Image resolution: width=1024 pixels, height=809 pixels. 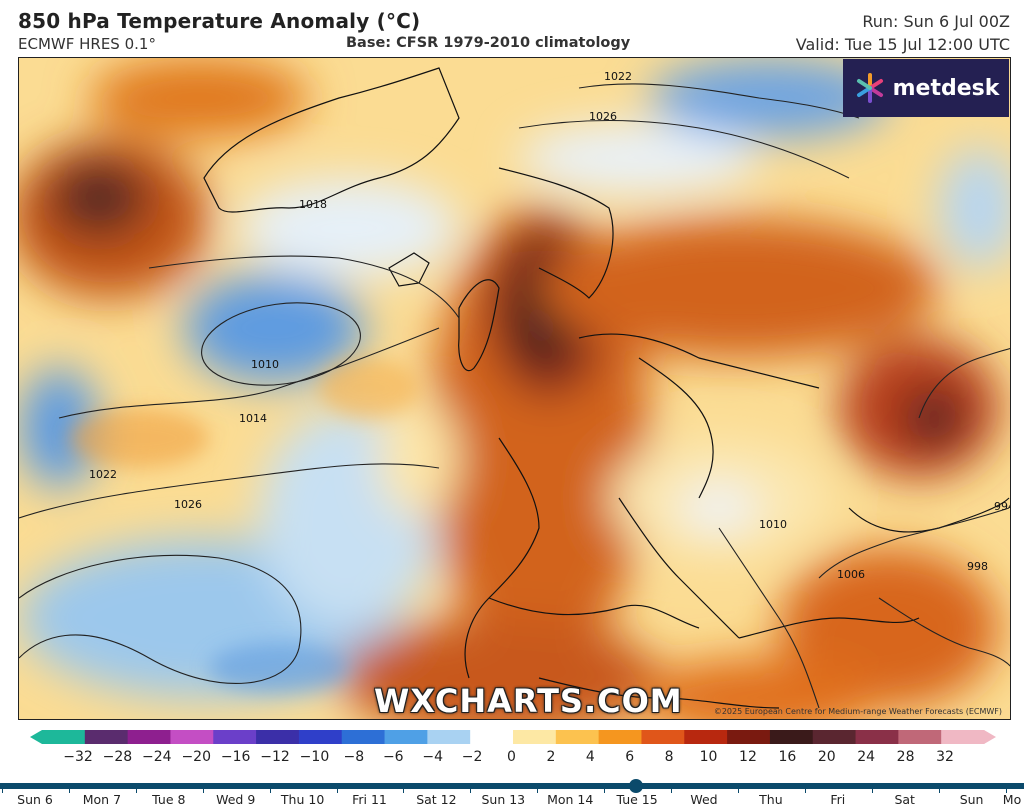 What do you see at coordinates (977, 566) in the screenshot?
I see `isobar-label: 998` at bounding box center [977, 566].